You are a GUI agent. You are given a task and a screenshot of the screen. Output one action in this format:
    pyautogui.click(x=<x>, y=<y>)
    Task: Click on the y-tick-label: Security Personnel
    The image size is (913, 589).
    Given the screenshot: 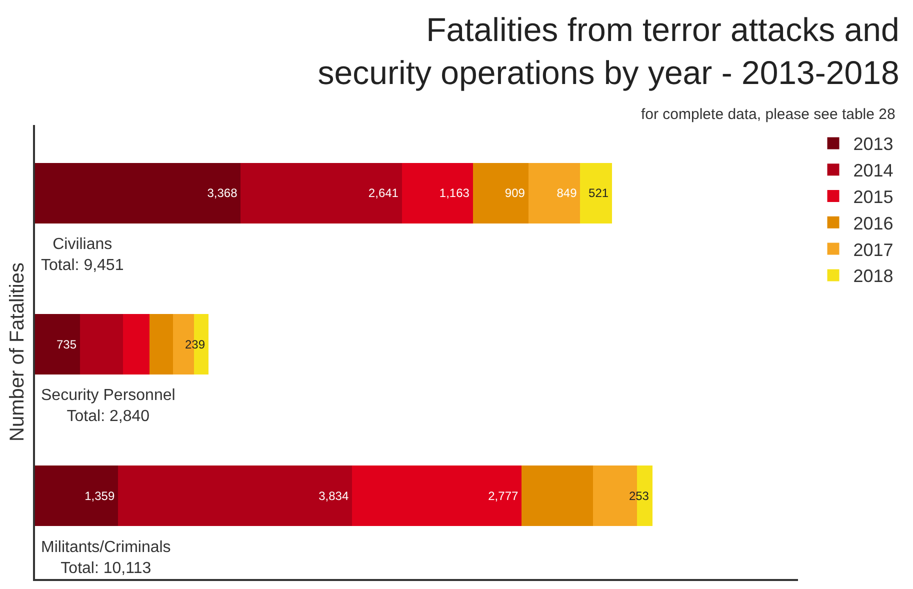 What is the action you would take?
    pyautogui.click(x=108, y=395)
    